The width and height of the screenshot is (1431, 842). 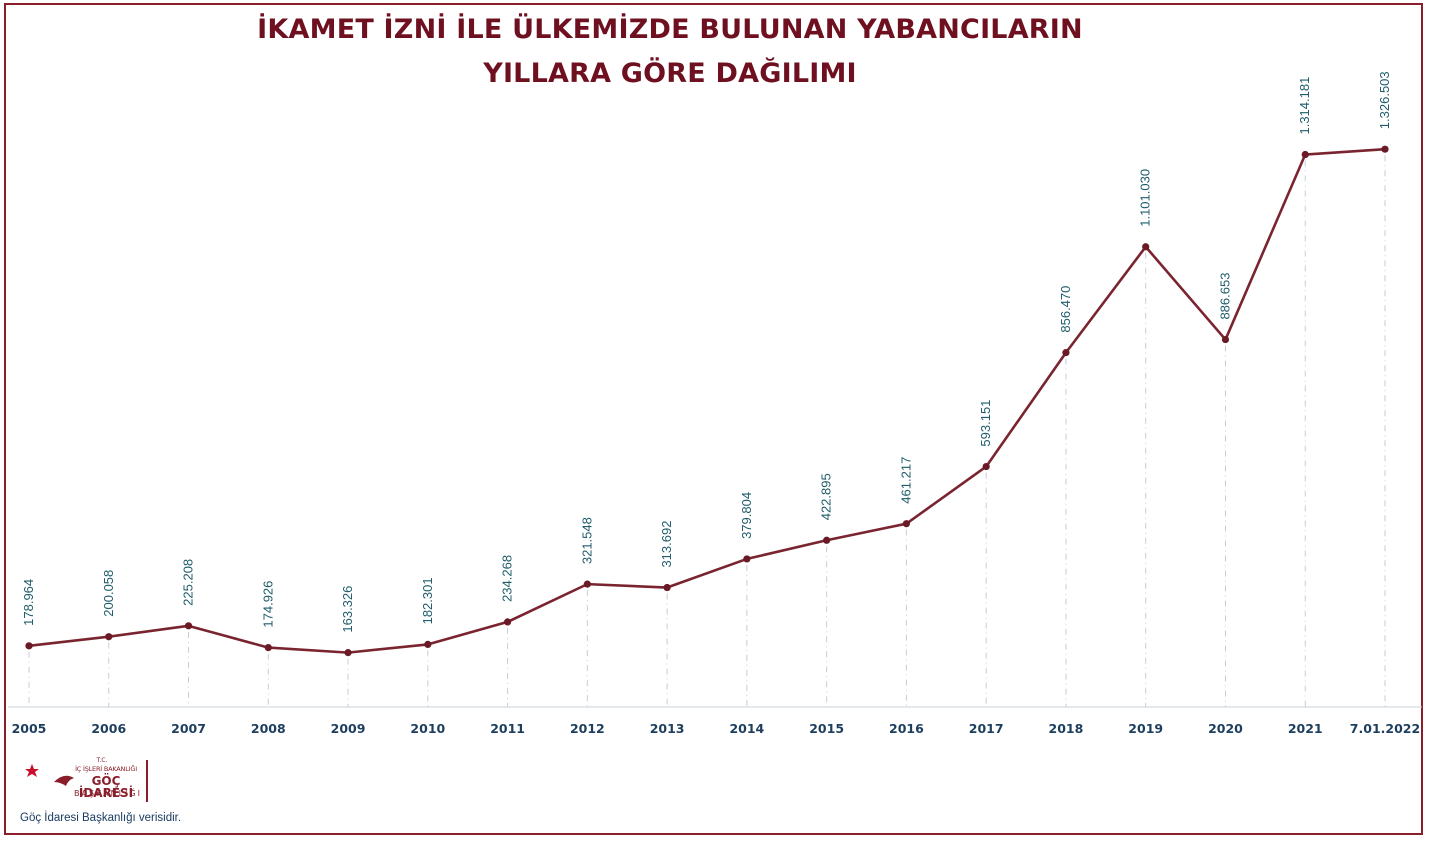 What do you see at coordinates (826, 728) in the screenshot?
I see `x-tick-label-2015: 2015` at bounding box center [826, 728].